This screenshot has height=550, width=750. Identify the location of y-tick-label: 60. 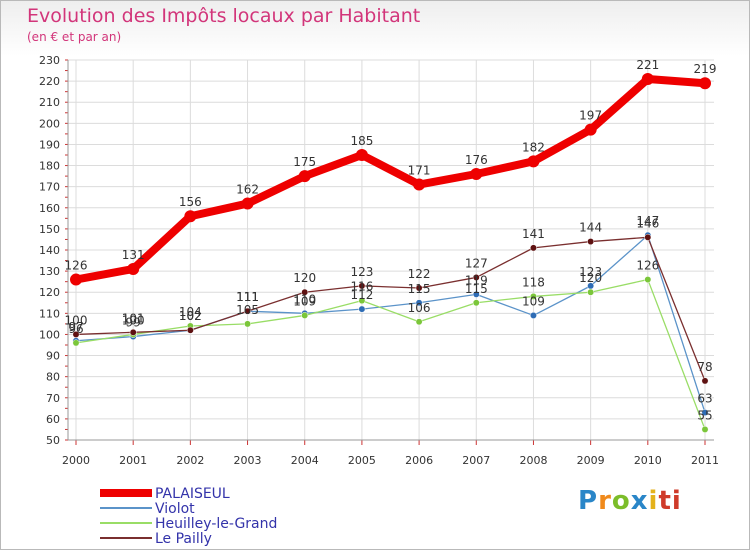
(53, 419).